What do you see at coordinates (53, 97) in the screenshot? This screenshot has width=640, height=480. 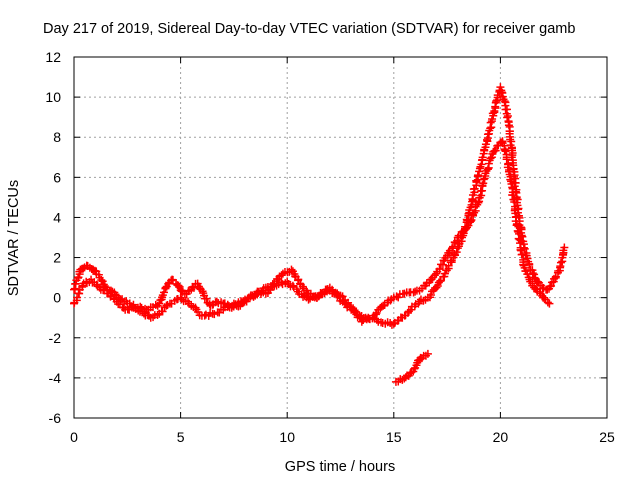 I see `y-tick-label: 10` at bounding box center [53, 97].